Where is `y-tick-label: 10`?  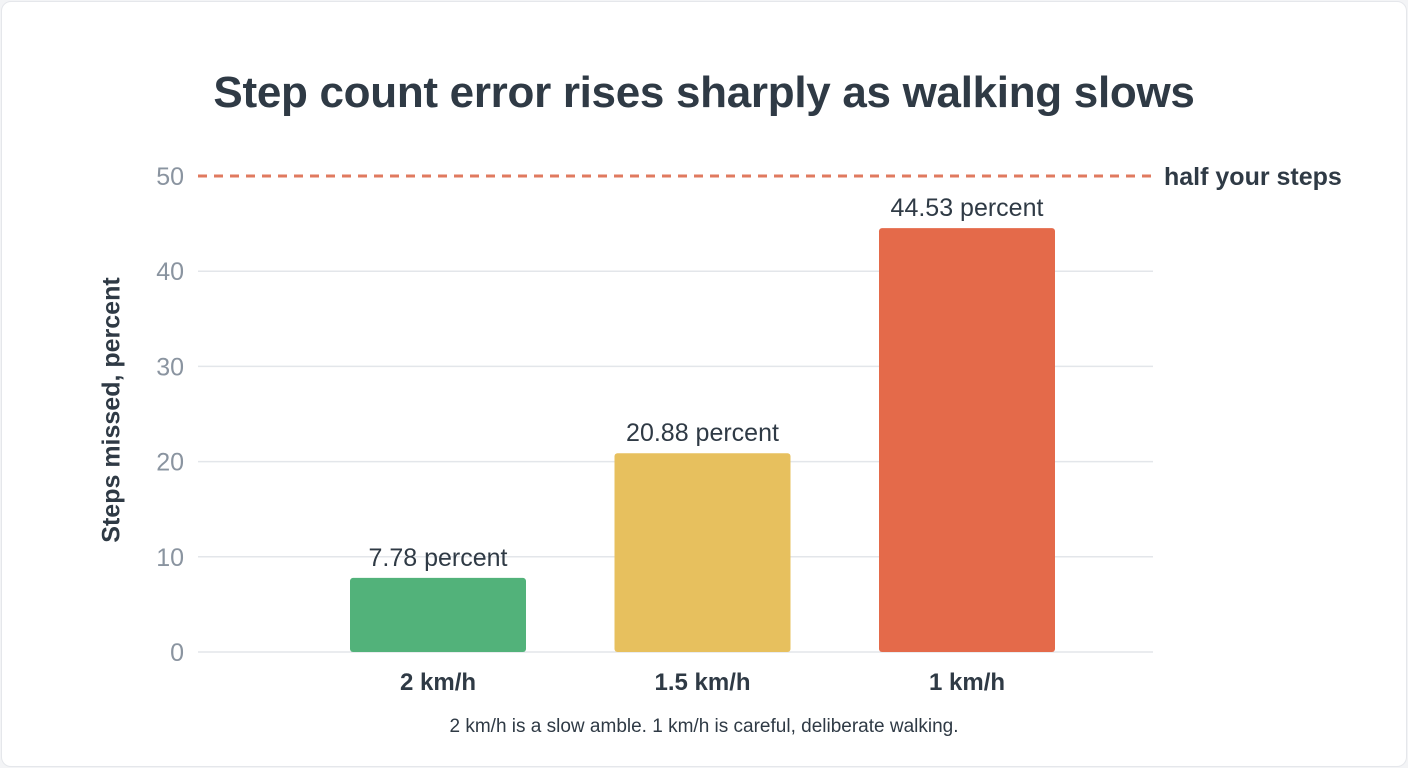
y-tick-label: 10 is located at coordinates (170, 558).